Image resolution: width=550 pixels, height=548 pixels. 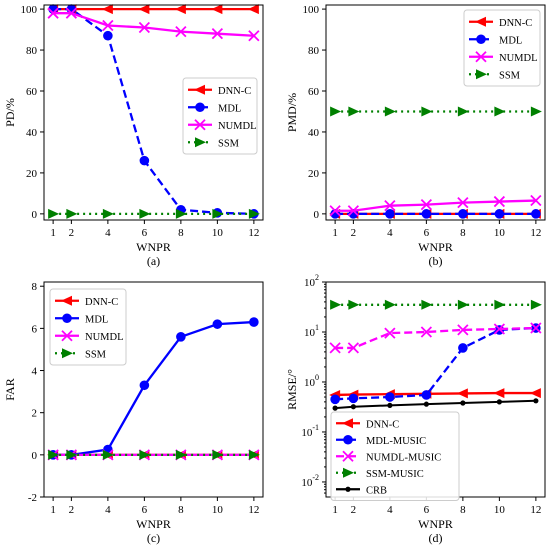 I want to click on y-tick-label: 100, so click(x=311, y=10).